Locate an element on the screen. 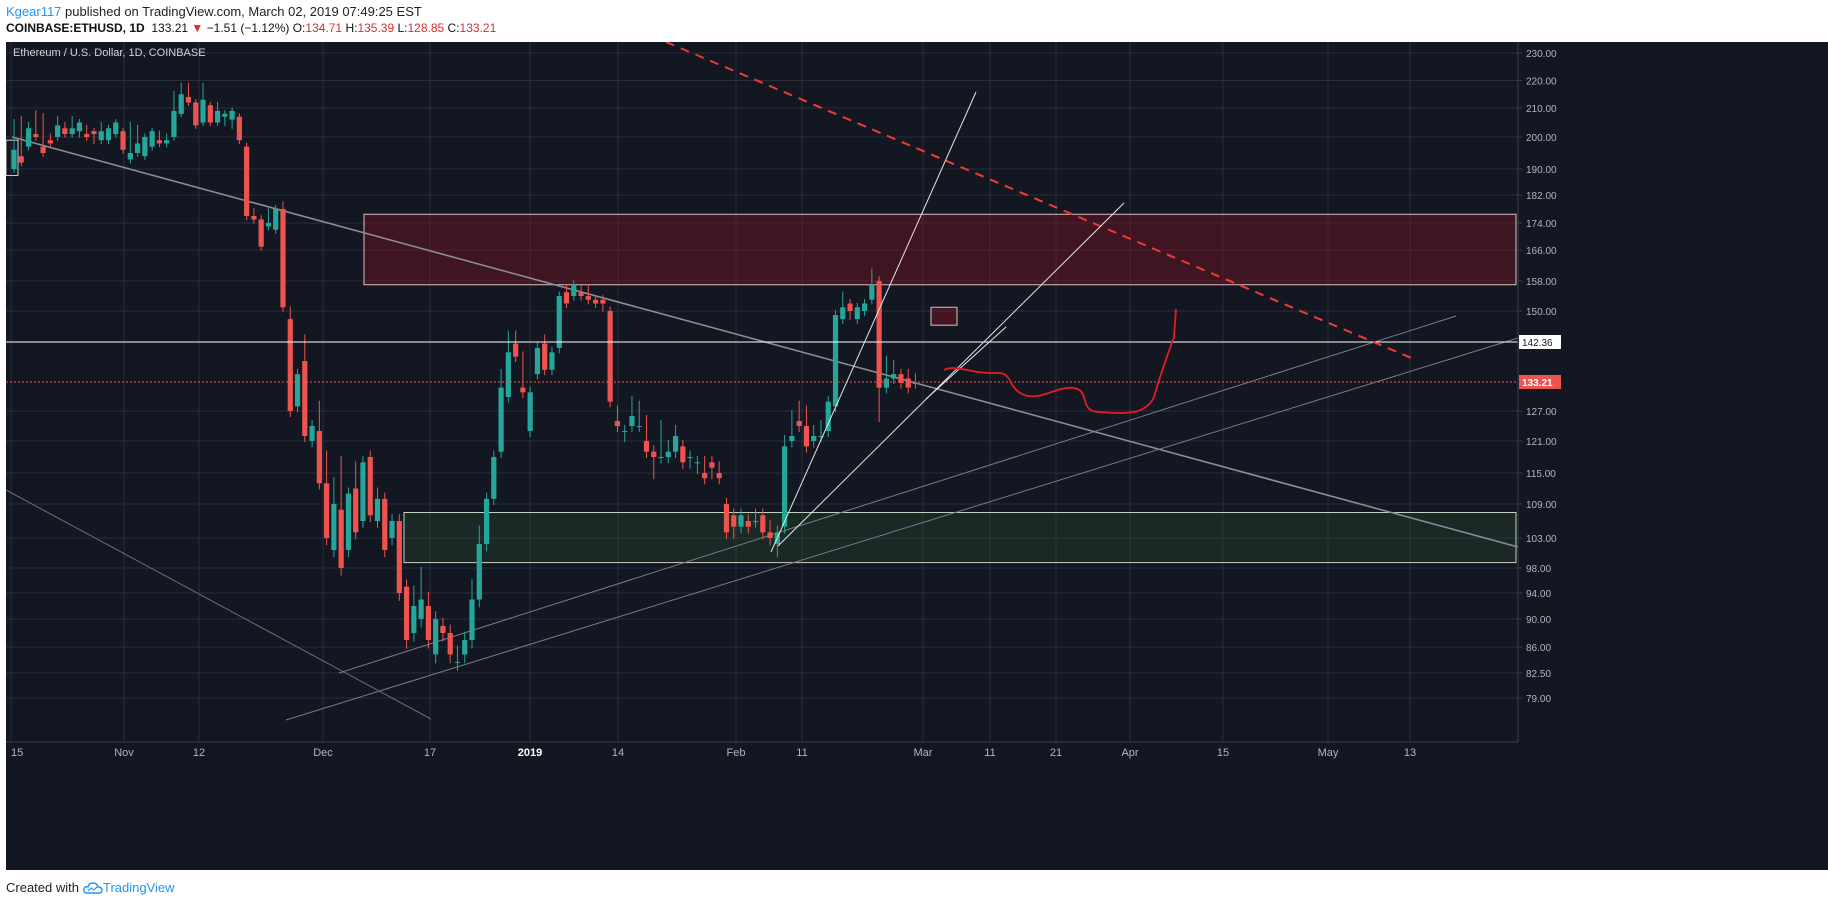 The width and height of the screenshot is (1828, 905). y-tick-label: 115.00 is located at coordinates (1541, 474).